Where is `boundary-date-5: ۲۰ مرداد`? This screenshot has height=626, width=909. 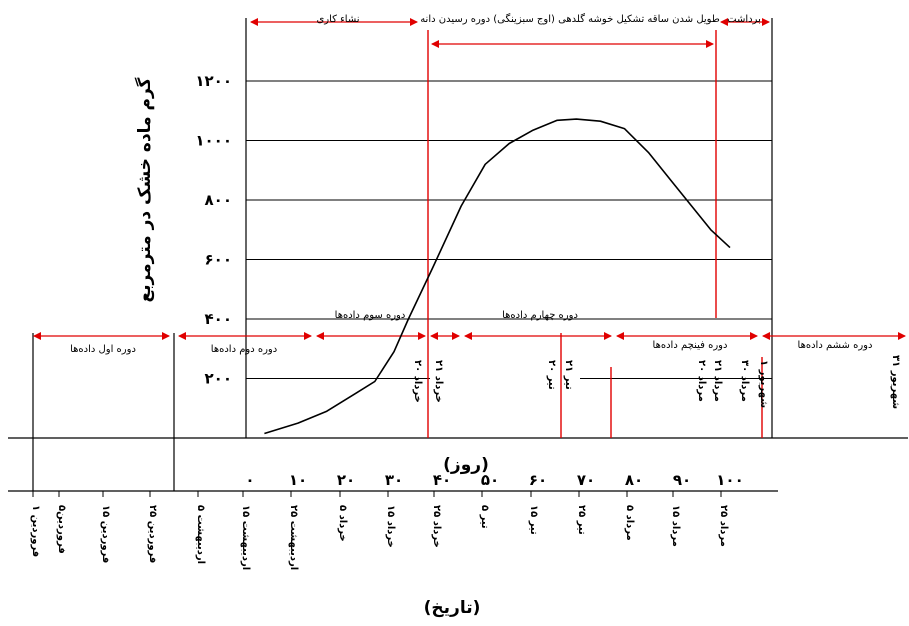
boundary-date-5: ۲۰ مرداد is located at coordinates (701, 381).